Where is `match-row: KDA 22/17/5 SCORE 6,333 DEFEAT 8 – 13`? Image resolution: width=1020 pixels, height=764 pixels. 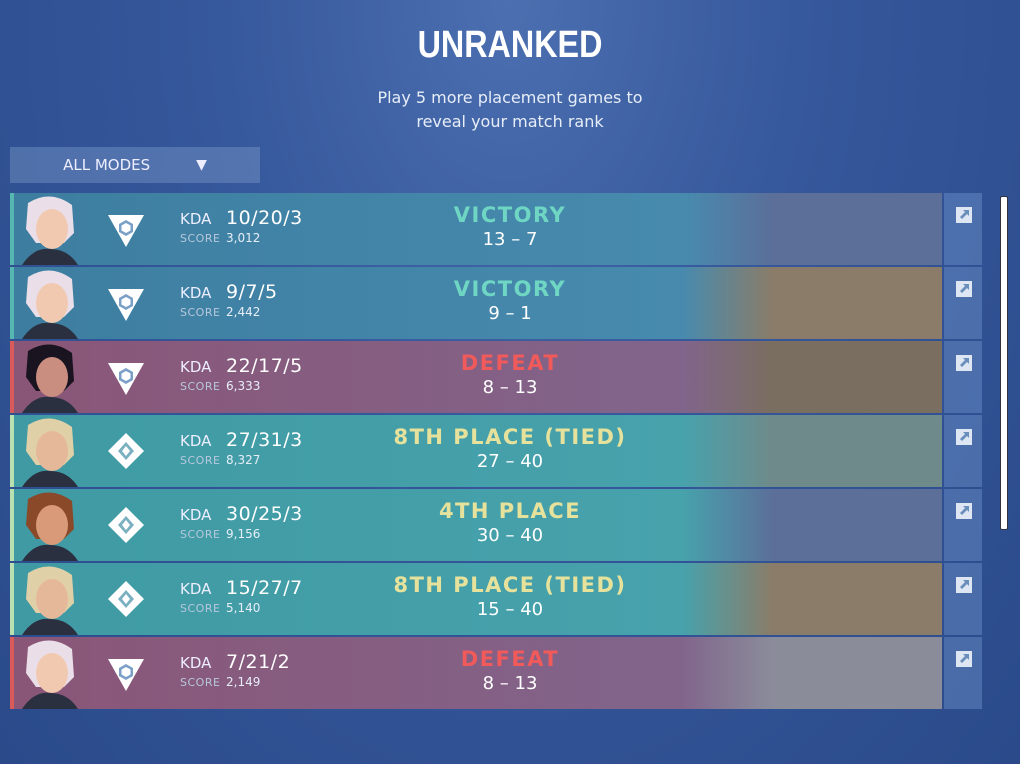 match-row: KDA 22/17/5 SCORE 6,333 DEFEAT 8 – 13 is located at coordinates (497, 377).